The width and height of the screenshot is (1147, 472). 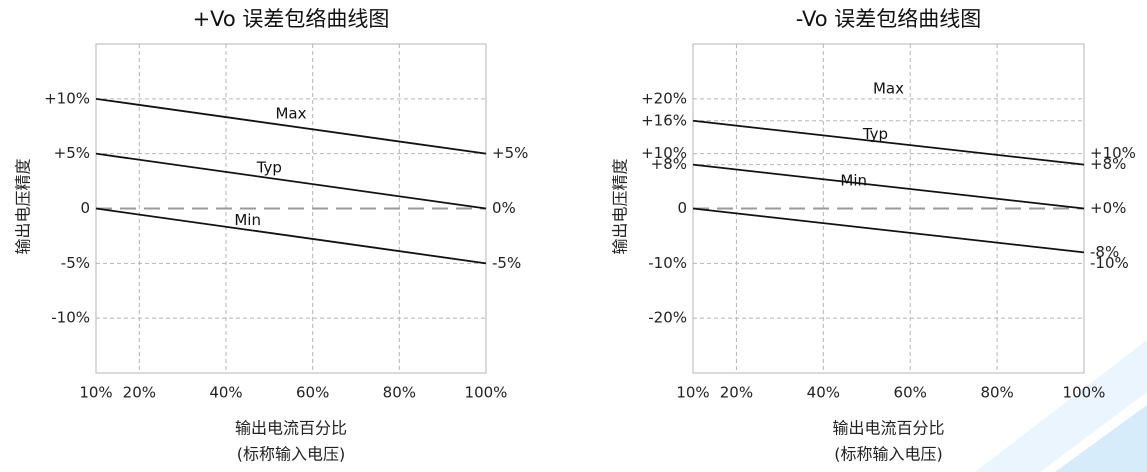 I want to click on y-tick-label: +16%, so click(x=664, y=120).